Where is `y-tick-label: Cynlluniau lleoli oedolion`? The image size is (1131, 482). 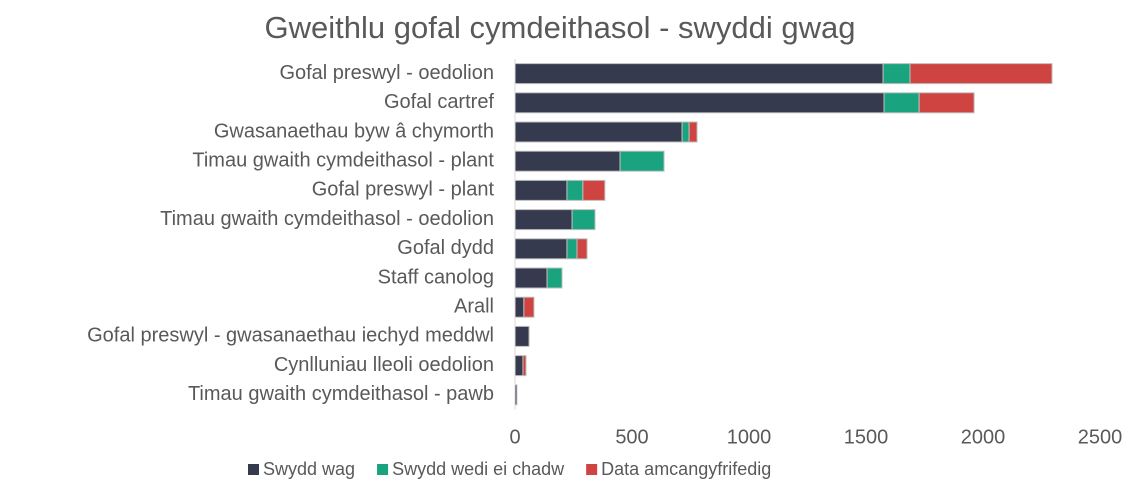
y-tick-label: Cynlluniau lleoli oedolion is located at coordinates (384, 365).